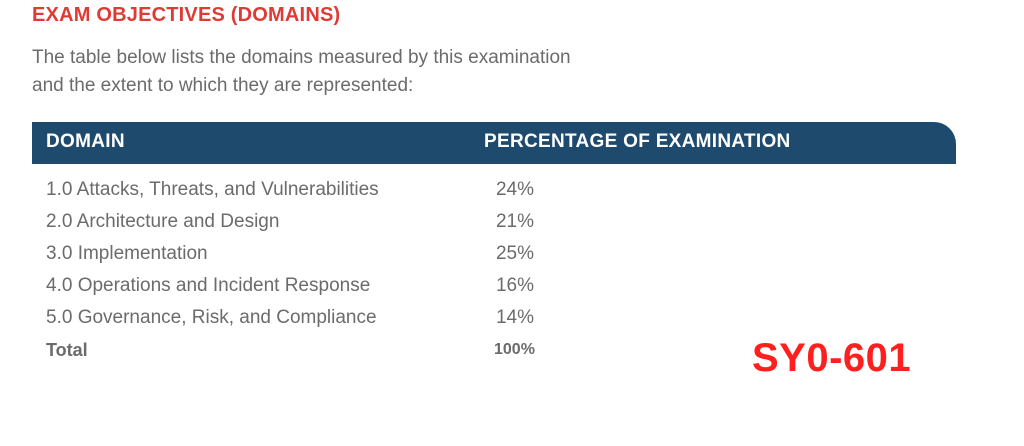 The width and height of the screenshot is (1024, 446). I want to click on domain-name: 3.0 Implementation, so click(127, 253).